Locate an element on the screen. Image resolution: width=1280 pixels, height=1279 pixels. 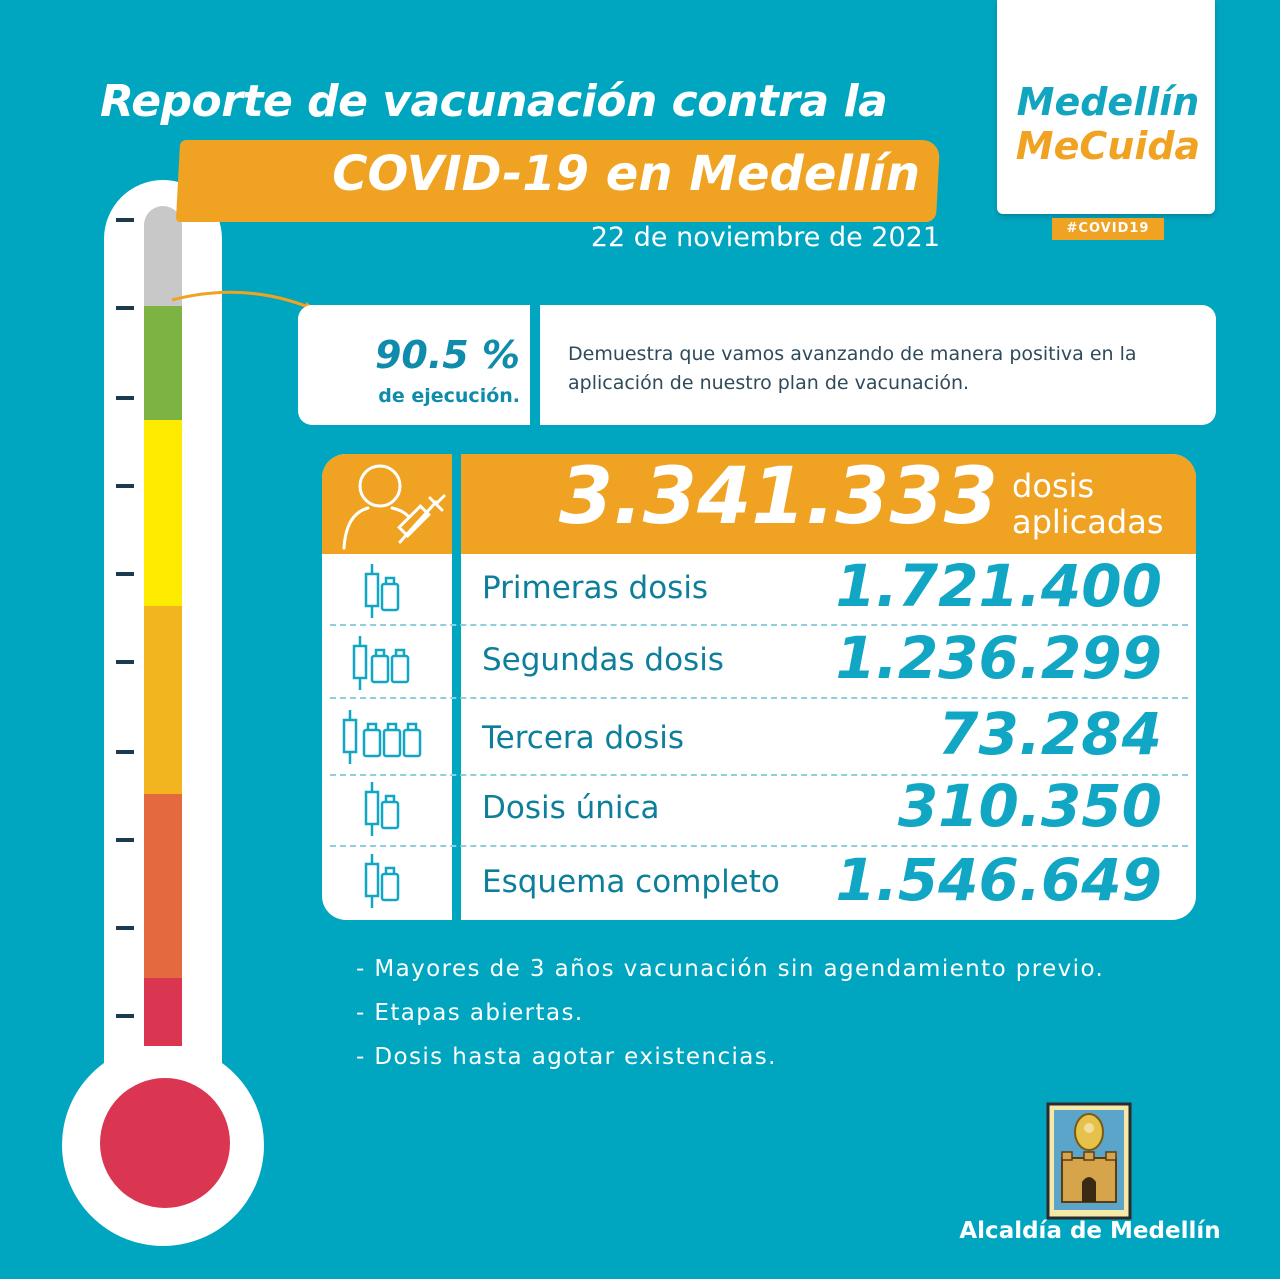
row-label-tercera: Tercera dosis is located at coordinates (583, 738).